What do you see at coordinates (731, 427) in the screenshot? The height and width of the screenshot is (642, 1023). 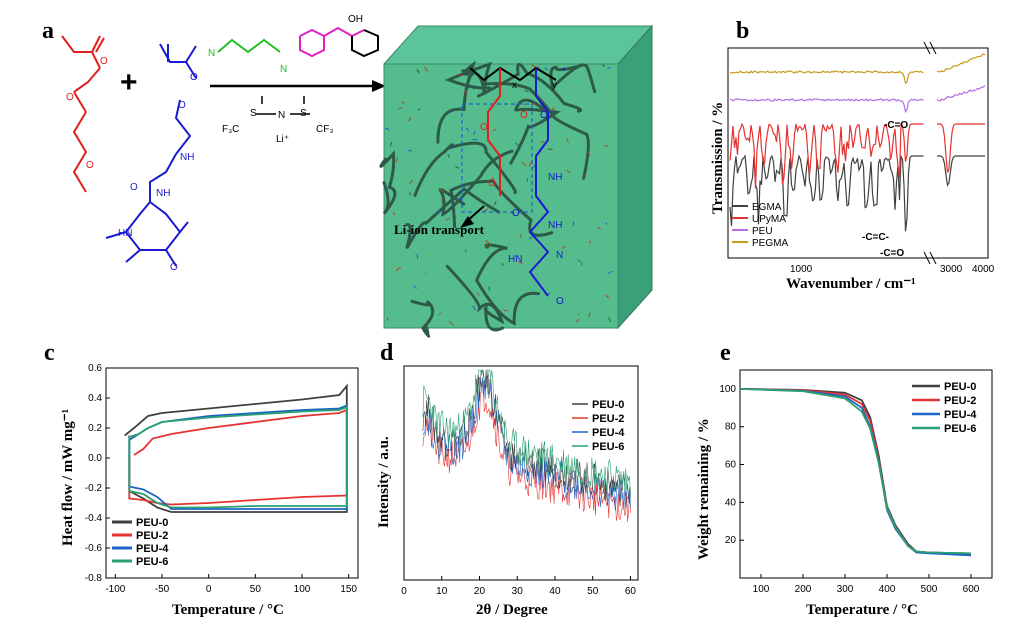 I see `ytick-label-3: 80` at bounding box center [731, 427].